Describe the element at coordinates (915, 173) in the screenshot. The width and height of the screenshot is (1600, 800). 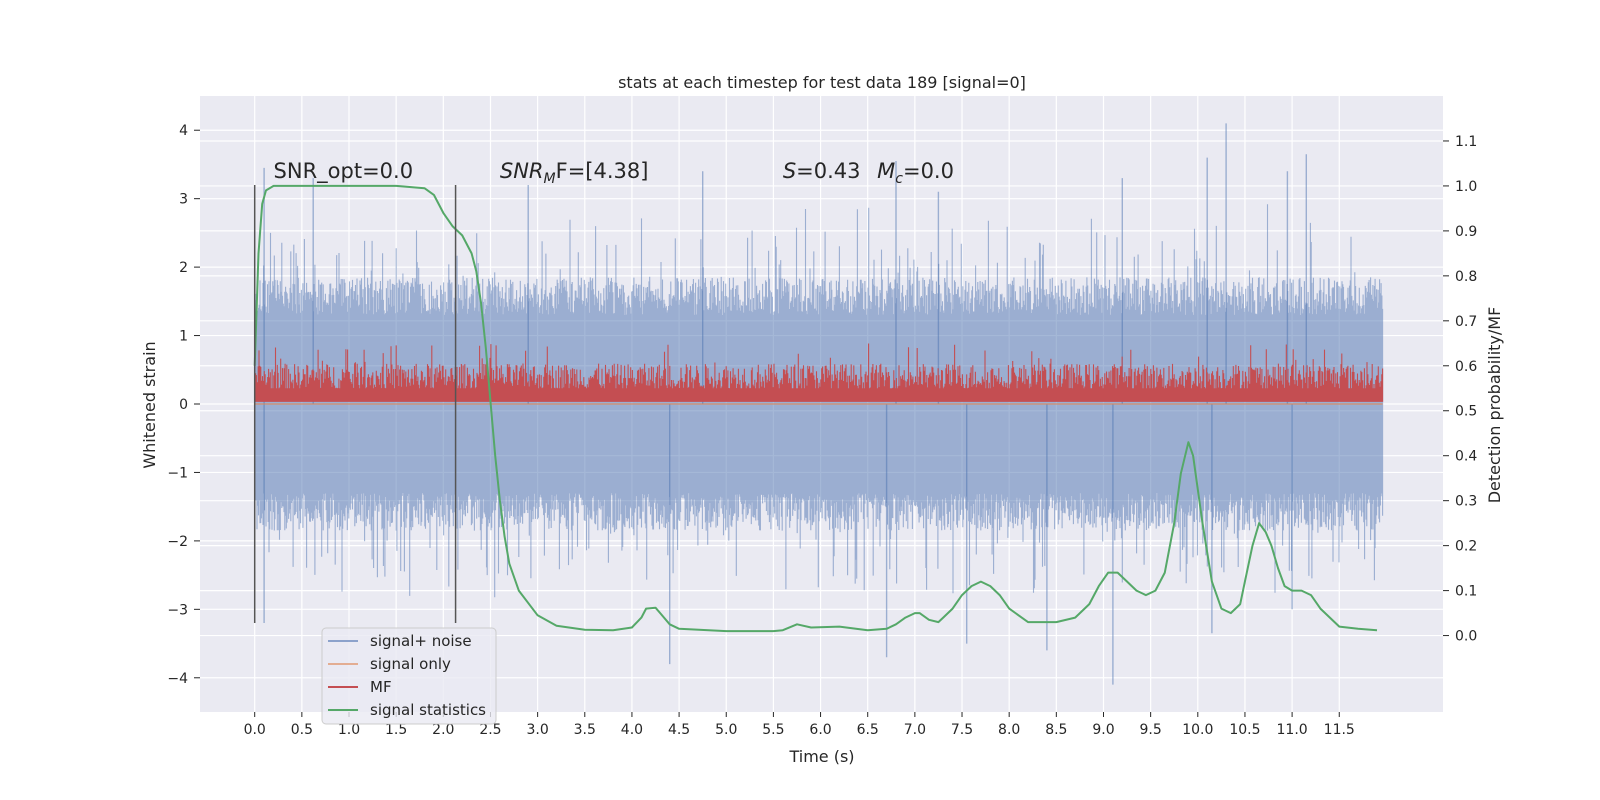
I see `annotation-text: Mc=0.0` at that location.